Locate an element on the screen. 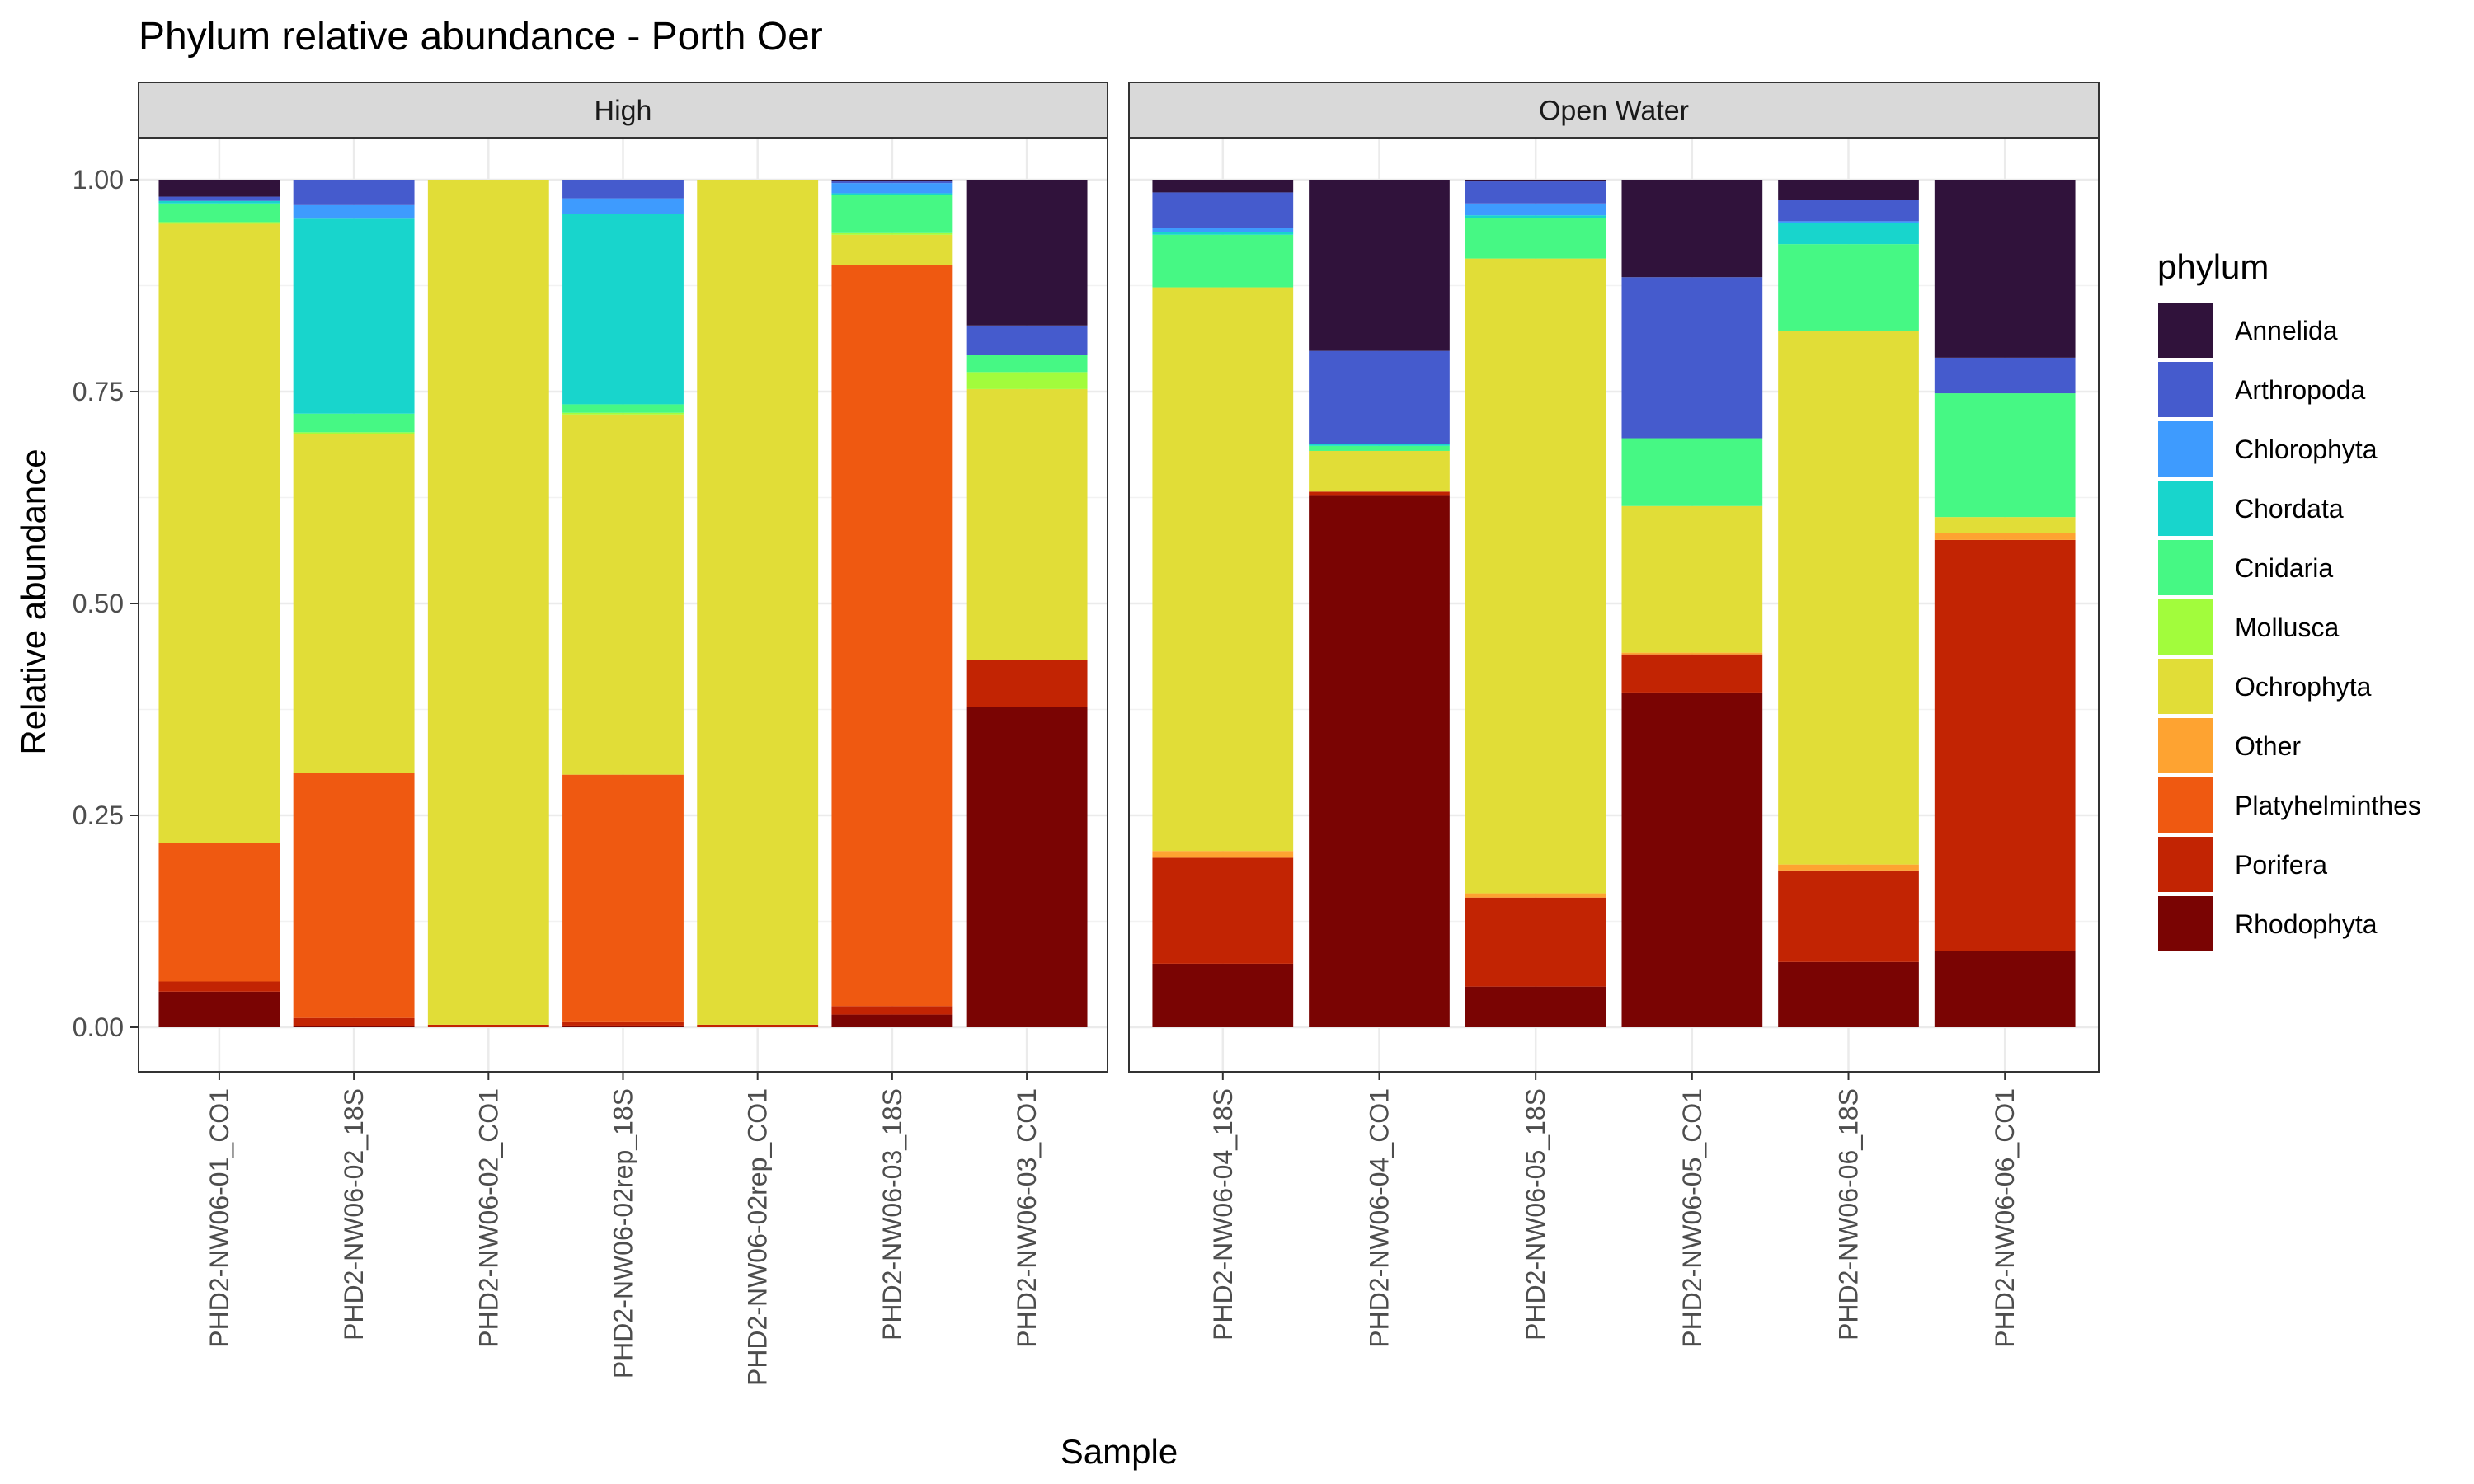  legend-label: Other is located at coordinates (2268, 746).